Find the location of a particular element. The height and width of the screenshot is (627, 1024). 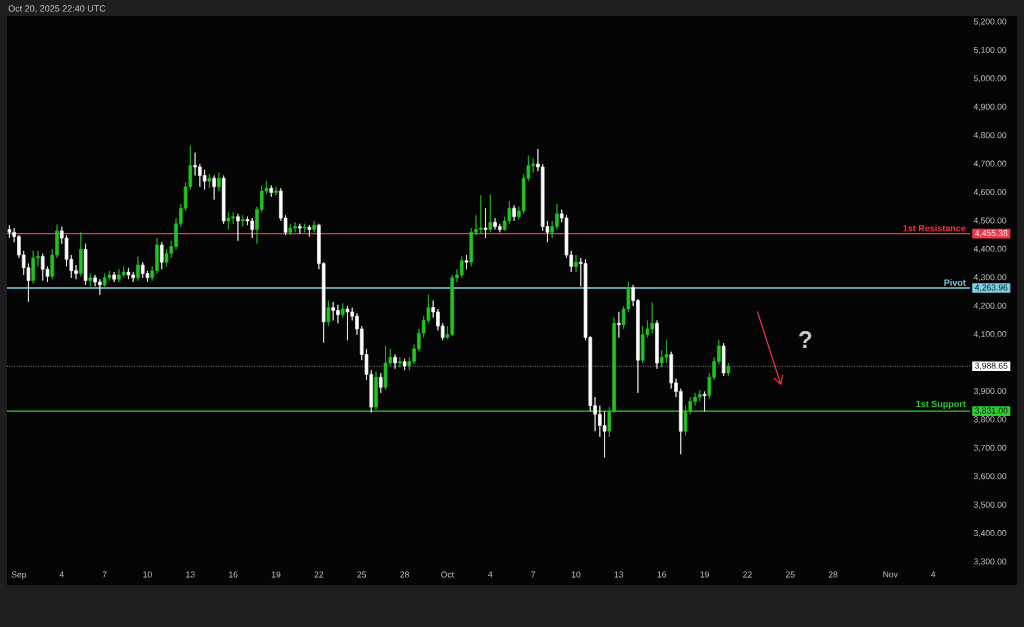

y-tick-label: 4,300.00 is located at coordinates (990, 278).